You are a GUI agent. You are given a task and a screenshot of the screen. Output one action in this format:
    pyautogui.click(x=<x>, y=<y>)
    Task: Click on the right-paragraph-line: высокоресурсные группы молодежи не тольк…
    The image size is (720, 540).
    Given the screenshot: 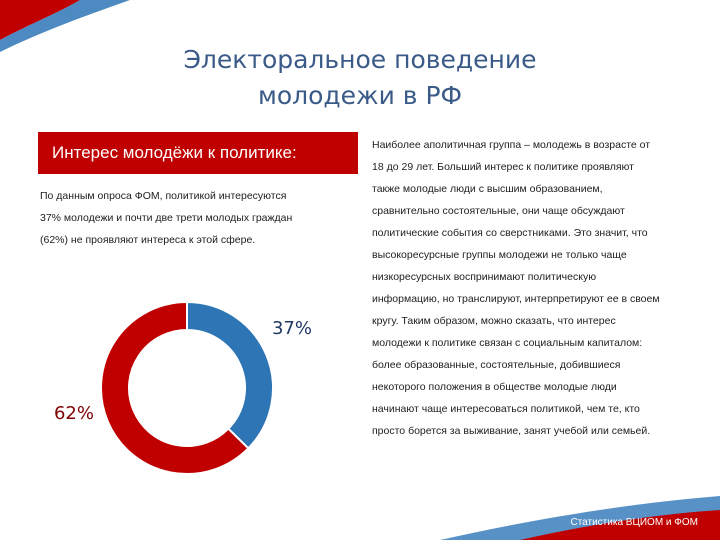 What is the action you would take?
    pyautogui.click(x=499, y=255)
    